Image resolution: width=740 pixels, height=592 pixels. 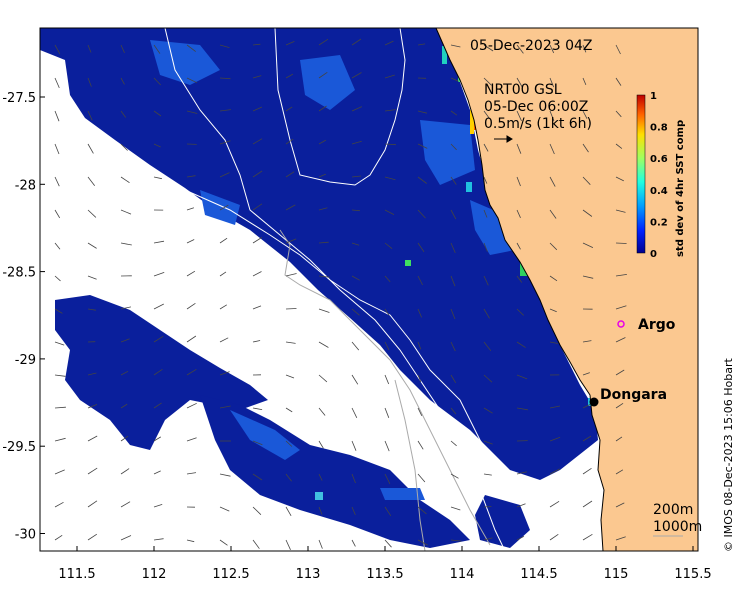 What do you see at coordinates (308, 574) in the screenshot?
I see `x-tick-label: 113` at bounding box center [308, 574].